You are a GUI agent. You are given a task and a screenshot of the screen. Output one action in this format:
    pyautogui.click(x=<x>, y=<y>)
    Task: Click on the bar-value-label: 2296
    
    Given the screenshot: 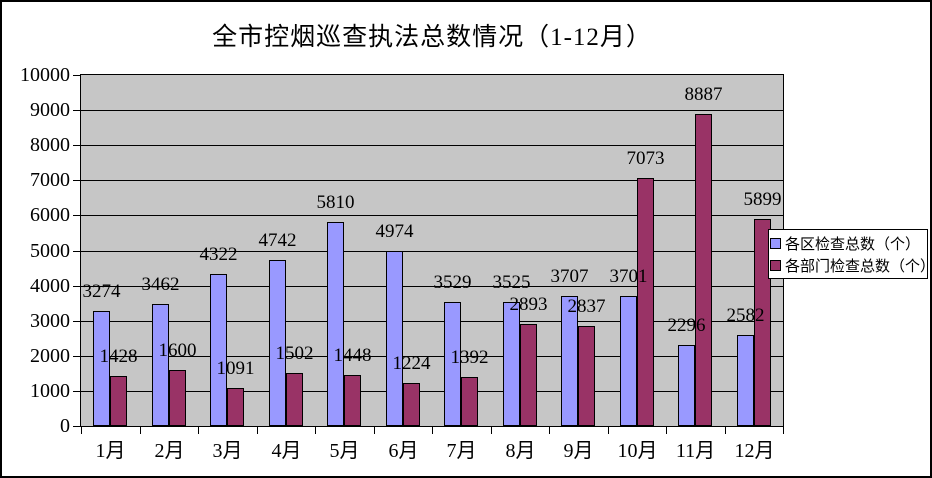 What is the action you would take?
    pyautogui.click(x=686, y=325)
    